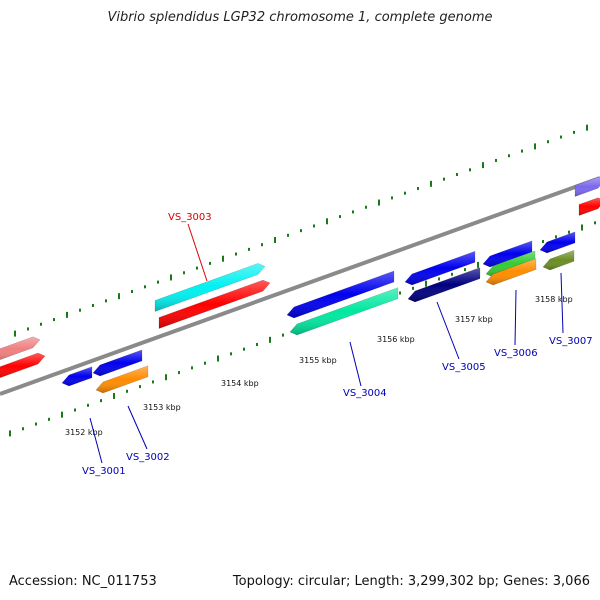 The width and height of the screenshot is (600, 600). I want to click on gene-label-vs_3007: VS_3007, so click(571, 341).